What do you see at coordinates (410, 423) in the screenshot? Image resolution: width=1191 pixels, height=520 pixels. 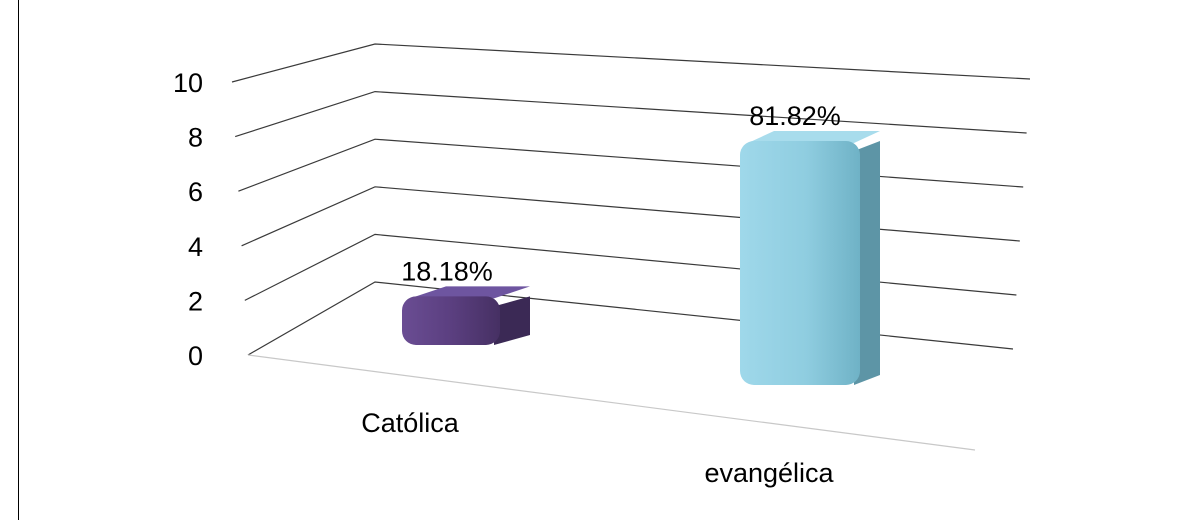 I see `category-label-0: Católica` at bounding box center [410, 423].